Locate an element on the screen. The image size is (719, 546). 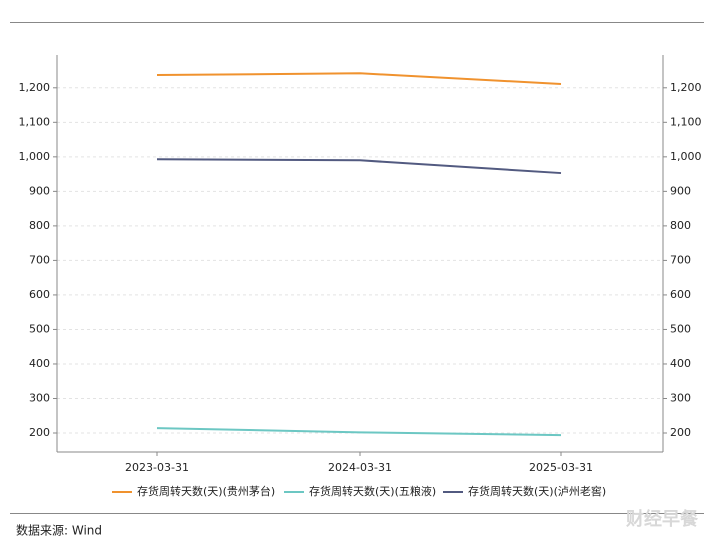
y-tick-label: 1,100 is located at coordinates (35, 121).